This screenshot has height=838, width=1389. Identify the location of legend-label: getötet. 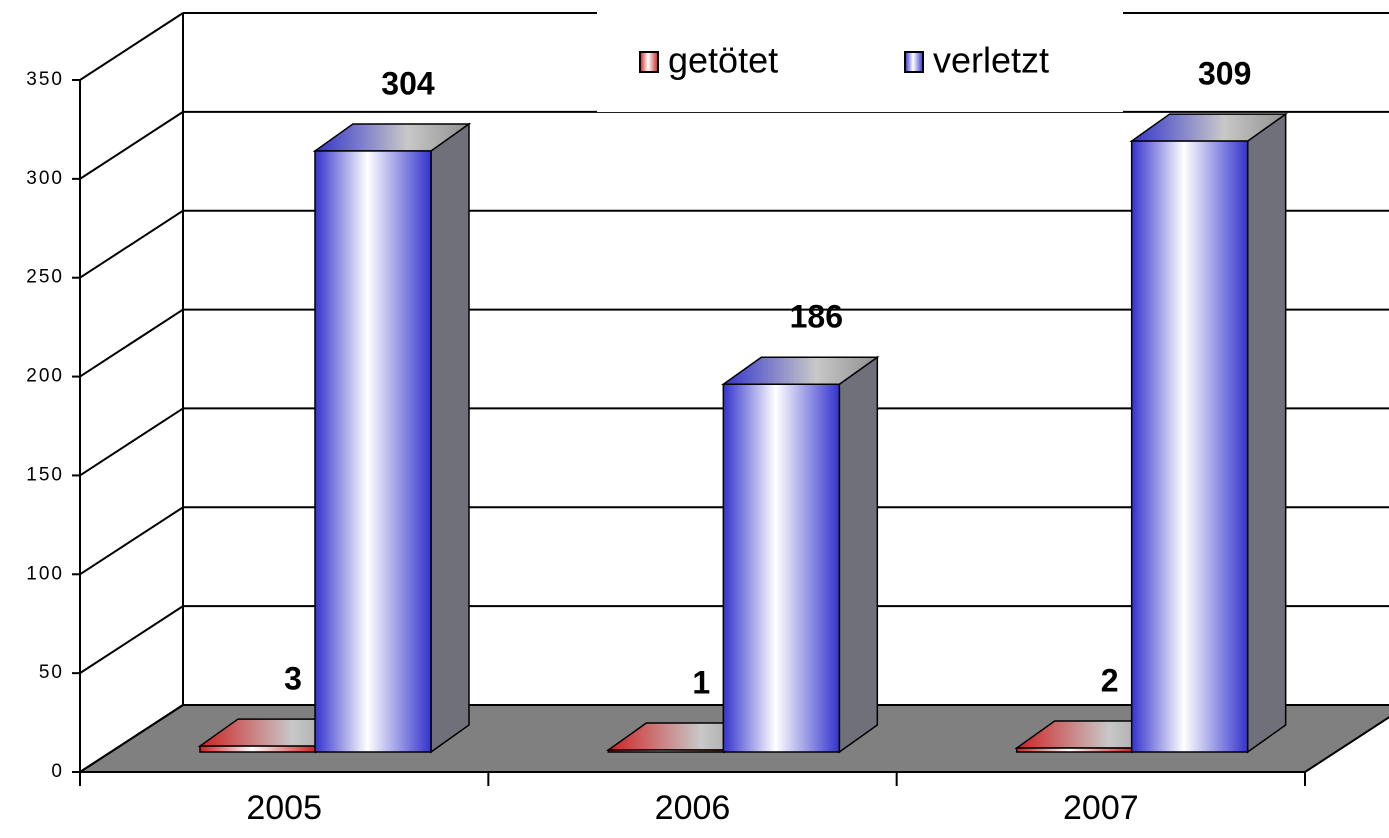
(723, 60).